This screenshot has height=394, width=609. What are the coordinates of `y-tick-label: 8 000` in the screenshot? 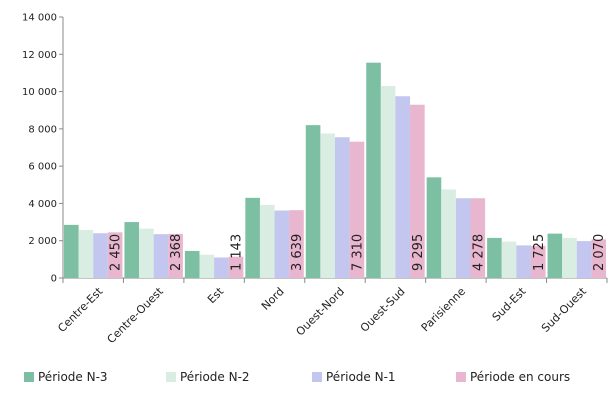 It's located at (42, 129).